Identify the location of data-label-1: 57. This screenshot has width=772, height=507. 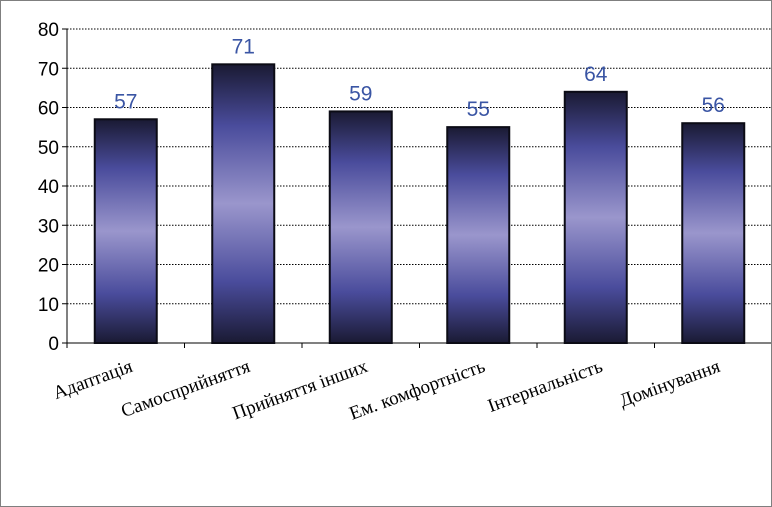
(125, 101).